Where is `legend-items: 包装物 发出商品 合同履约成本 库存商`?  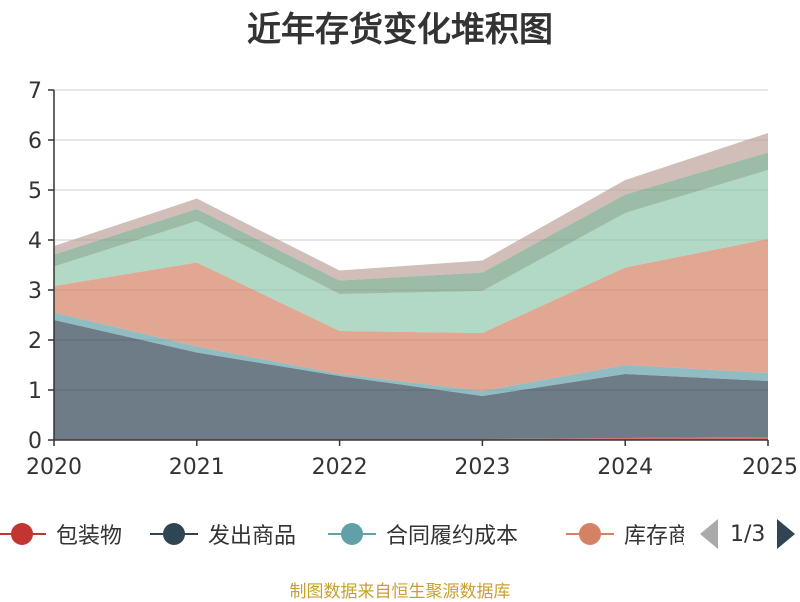 legend-items: 包装物 发出商品 合同履约成本 库存商 is located at coordinates (342, 534).